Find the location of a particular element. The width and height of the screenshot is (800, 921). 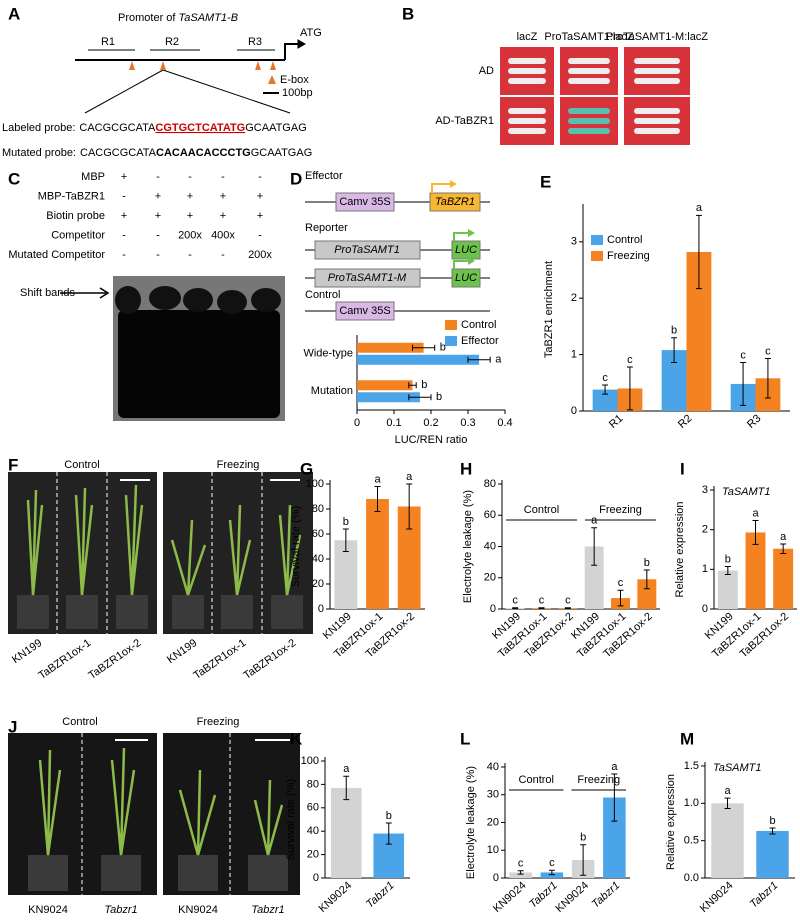

y-tick-label: 80 is located at coordinates (490, 484).